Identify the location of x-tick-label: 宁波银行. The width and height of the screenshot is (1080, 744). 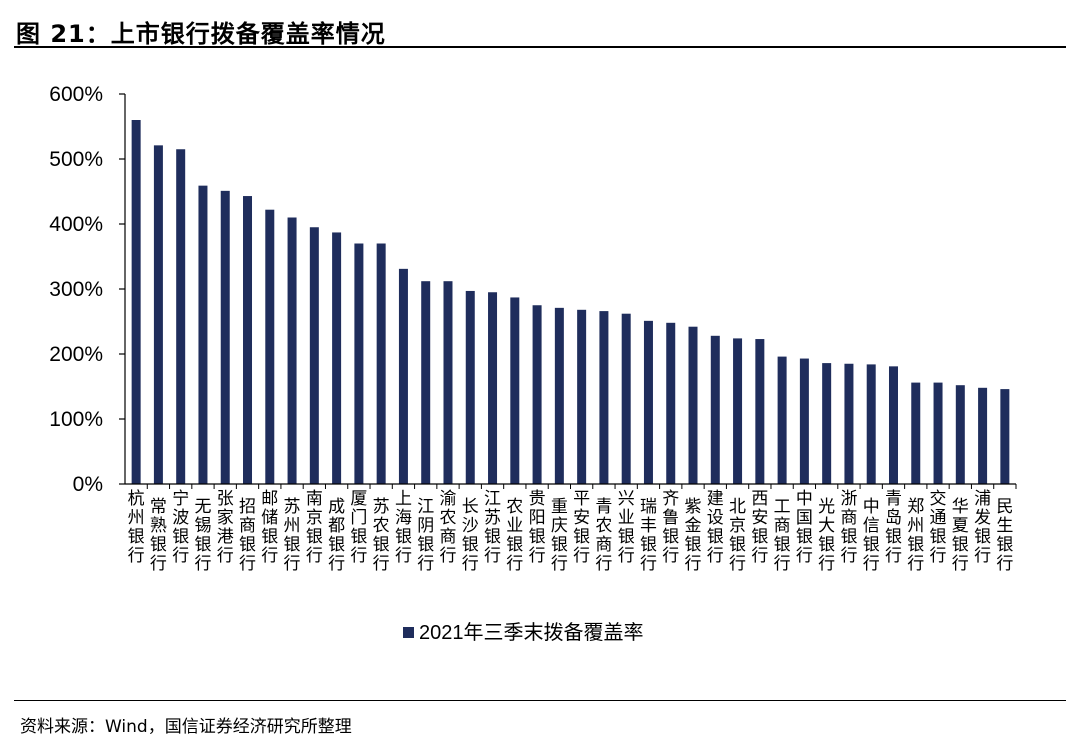
(180, 527).